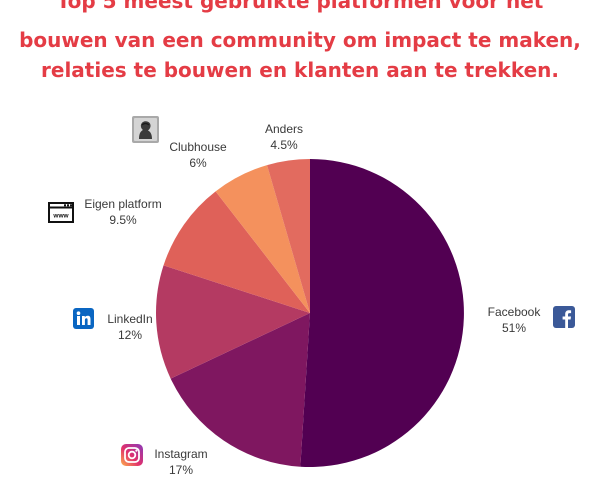  What do you see at coordinates (130, 327) in the screenshot?
I see `label-linkedin: LinkedIn 12%` at bounding box center [130, 327].